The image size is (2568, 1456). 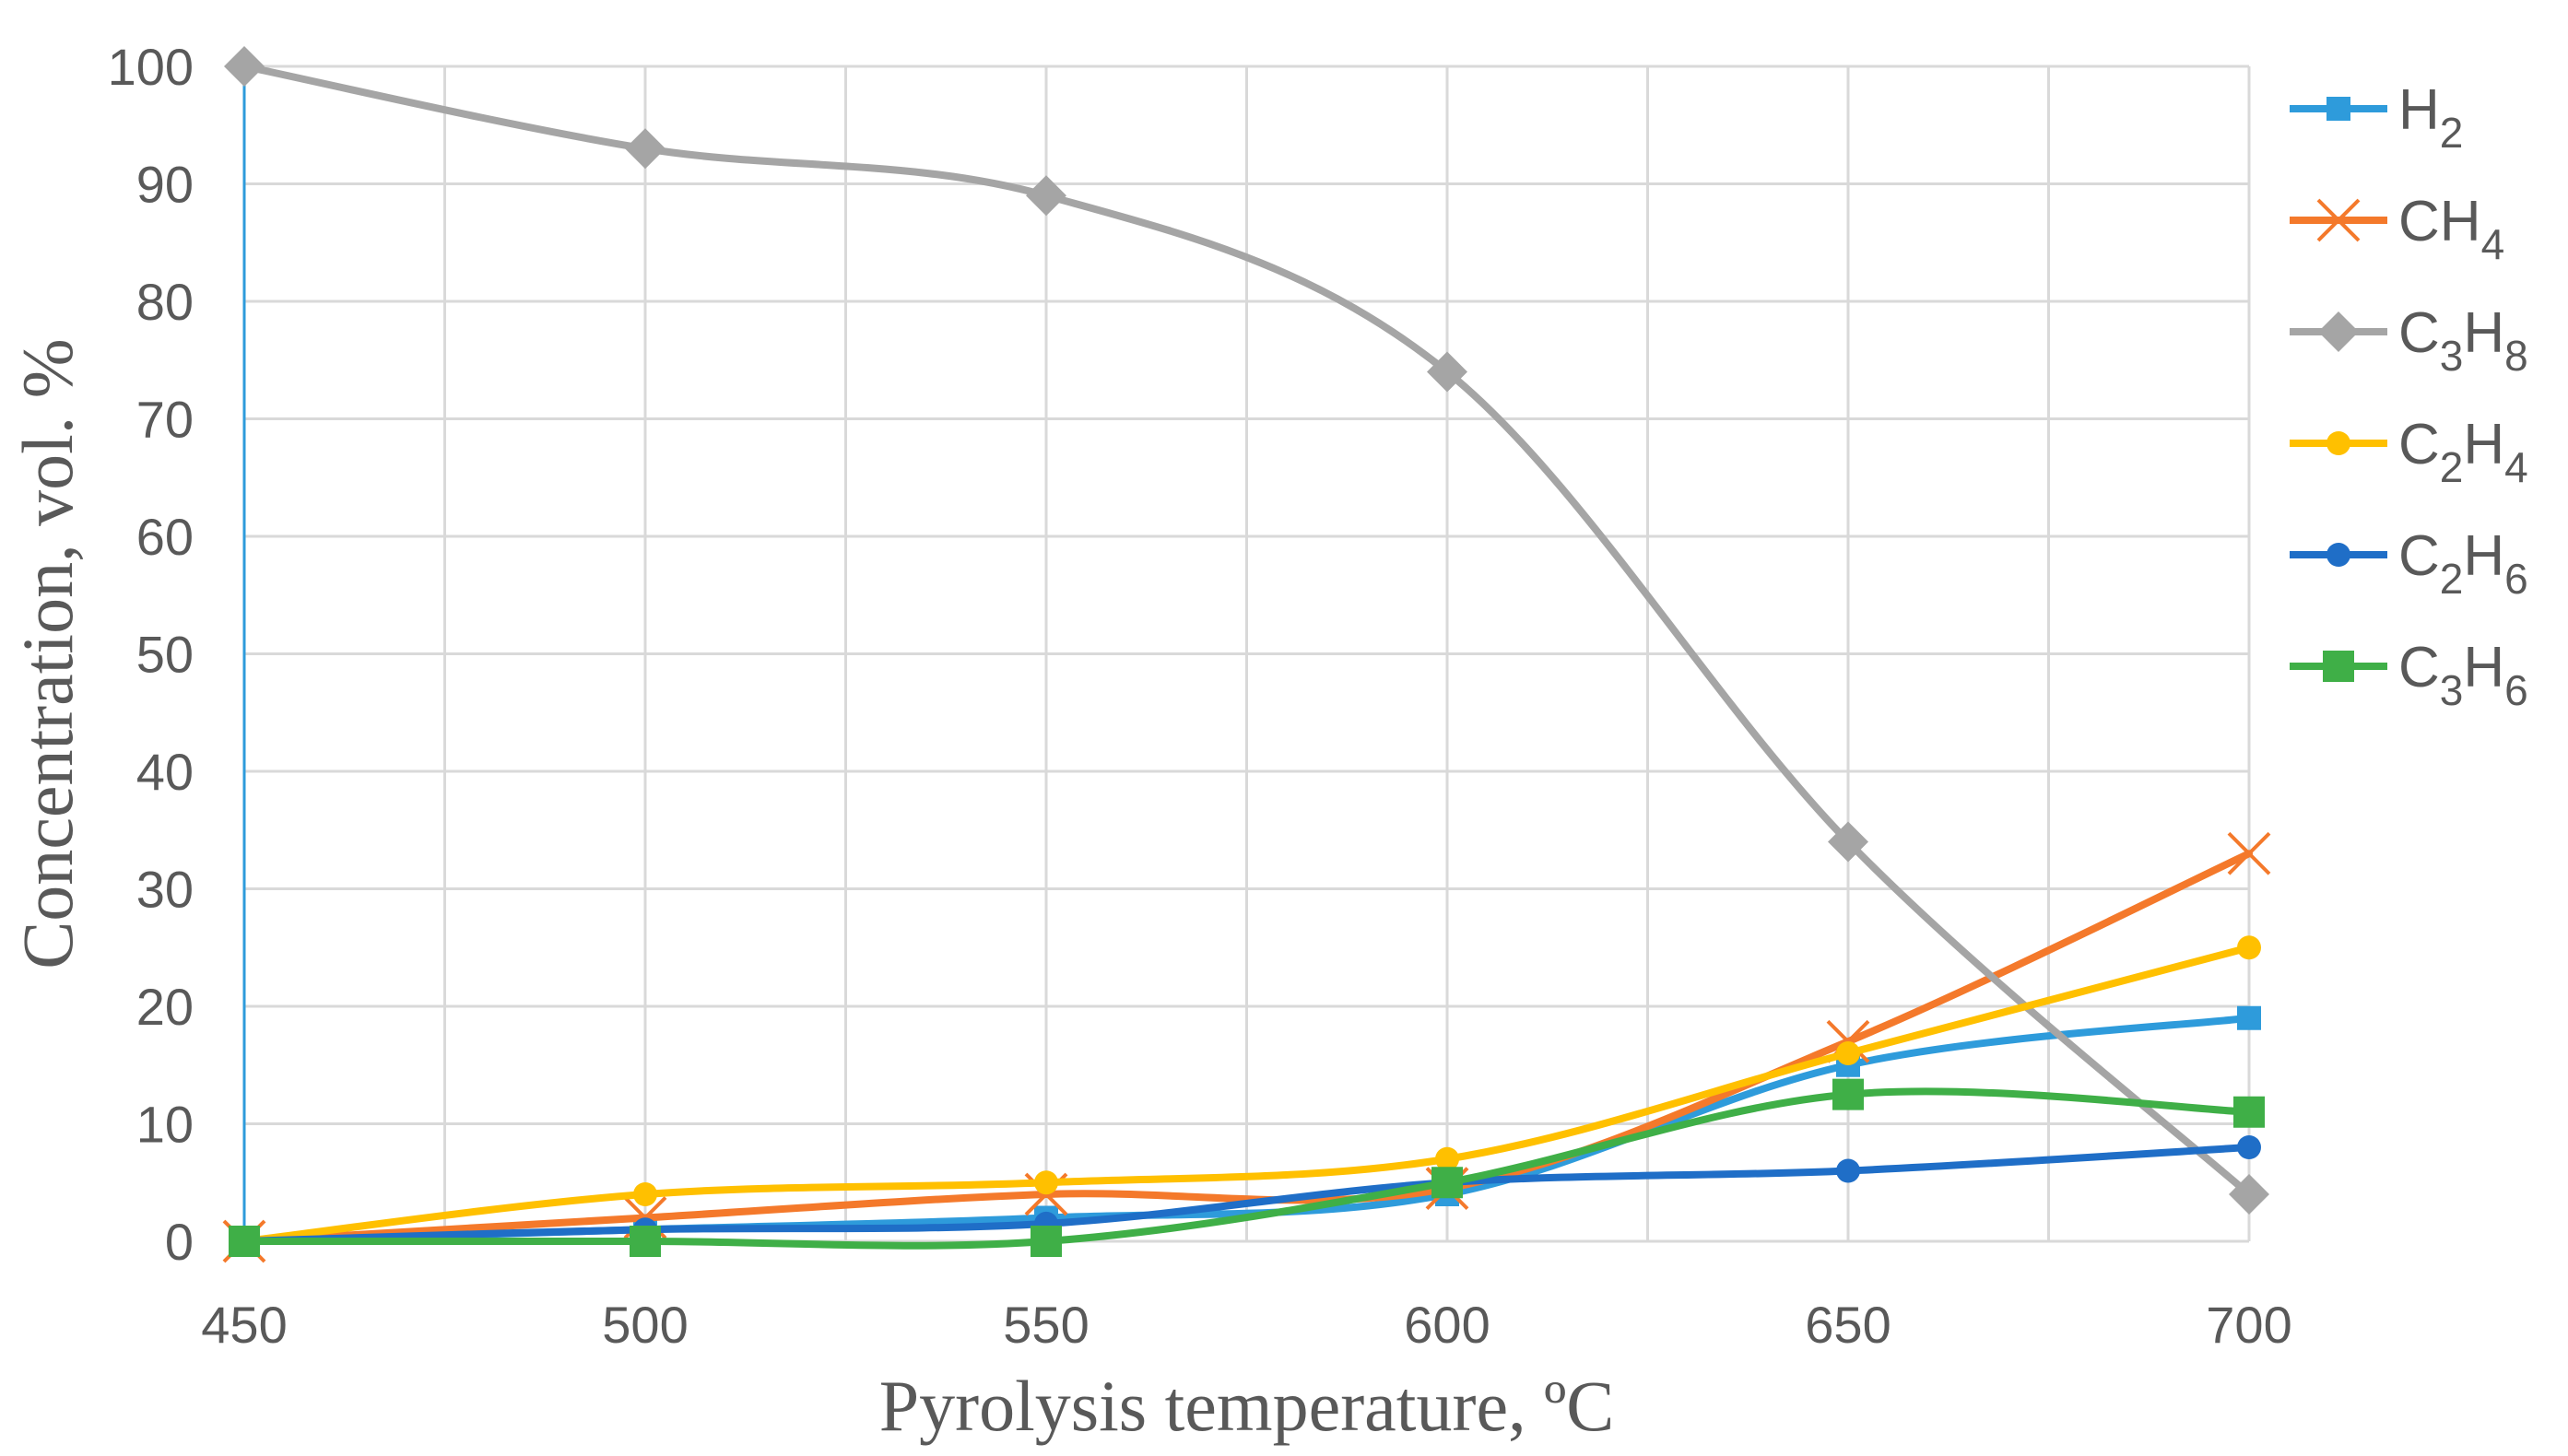 I want to click on y-tick-label: 10, so click(x=165, y=1125).